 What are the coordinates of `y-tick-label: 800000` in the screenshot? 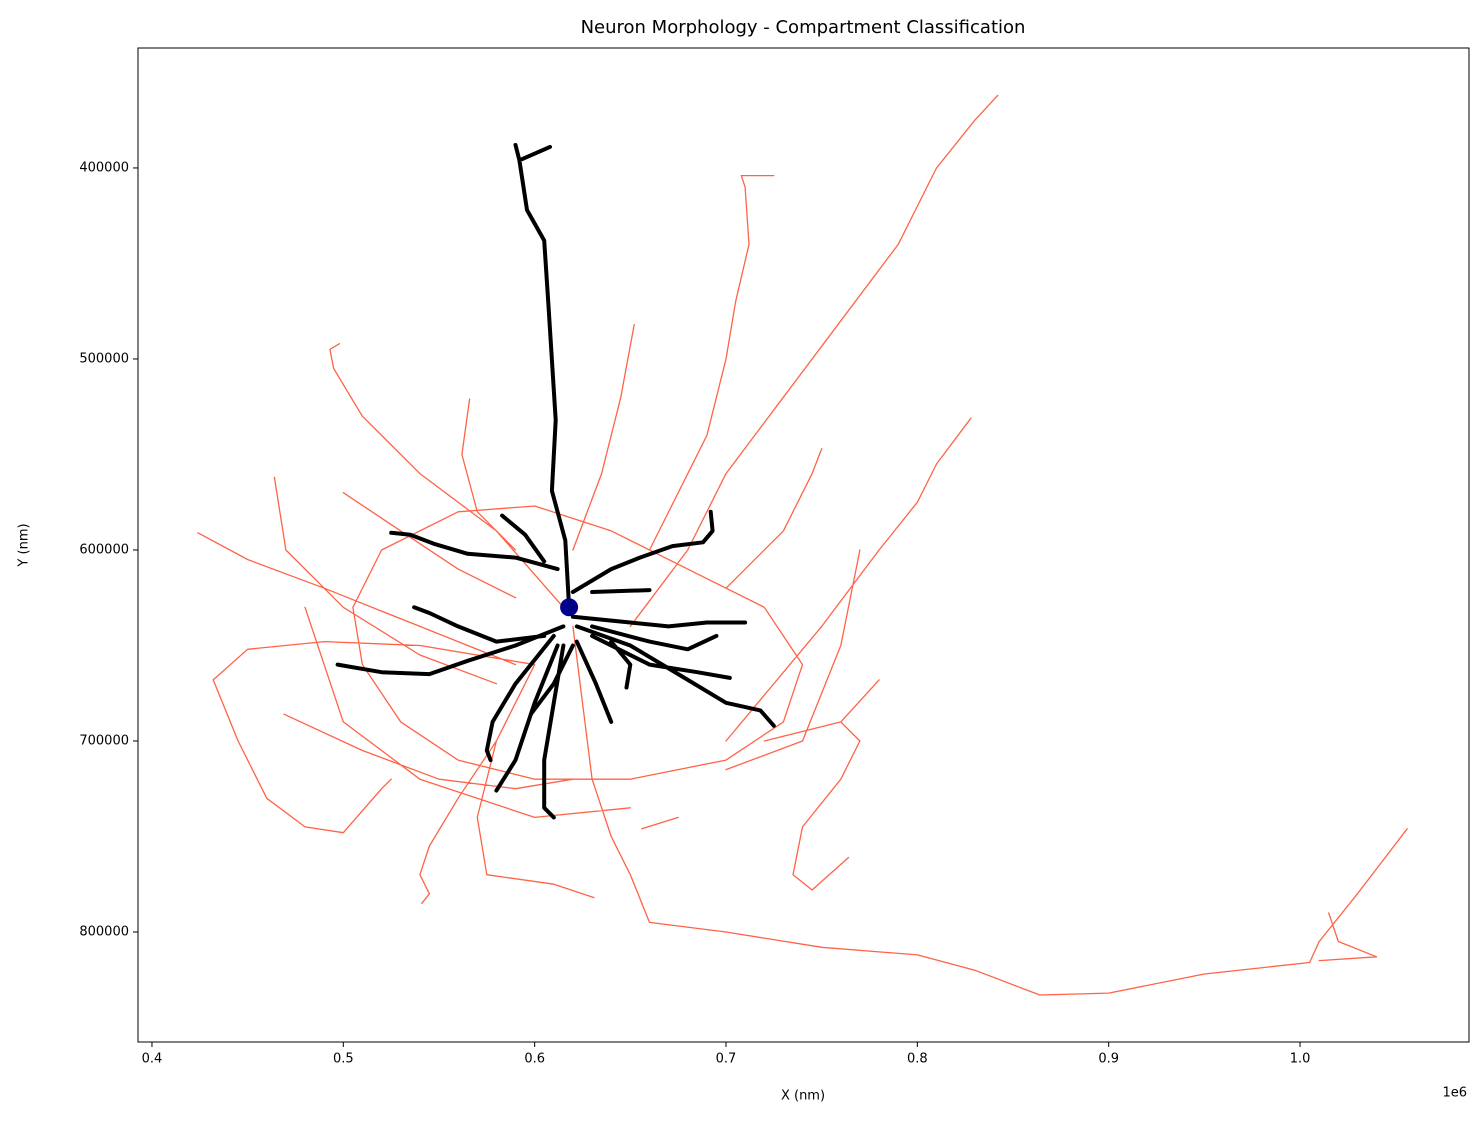 It's located at (104, 931).